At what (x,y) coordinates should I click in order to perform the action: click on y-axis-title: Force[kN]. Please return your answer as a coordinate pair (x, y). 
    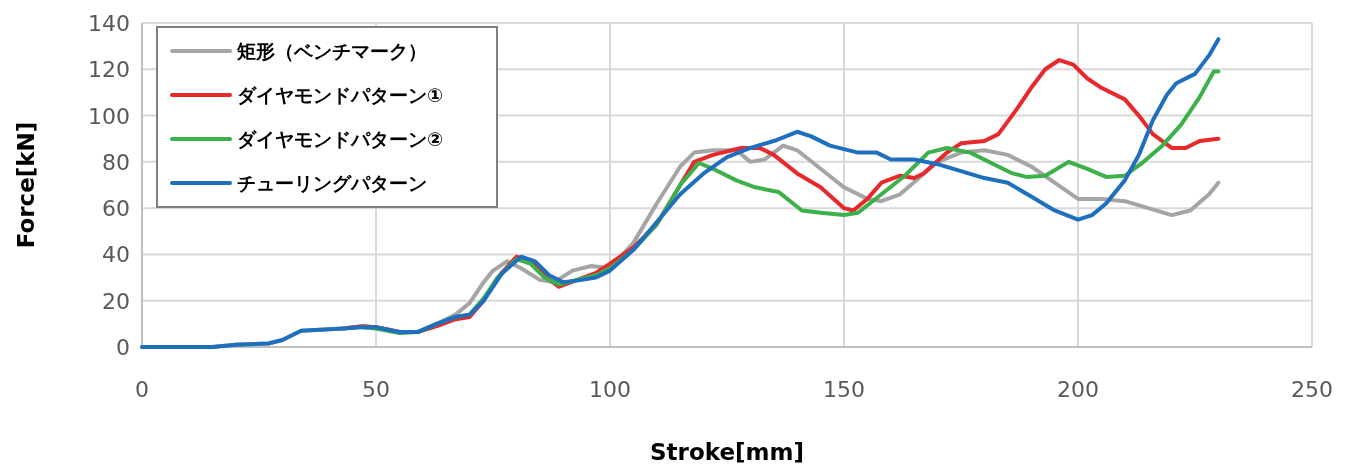
    Looking at the image, I should click on (26, 185).